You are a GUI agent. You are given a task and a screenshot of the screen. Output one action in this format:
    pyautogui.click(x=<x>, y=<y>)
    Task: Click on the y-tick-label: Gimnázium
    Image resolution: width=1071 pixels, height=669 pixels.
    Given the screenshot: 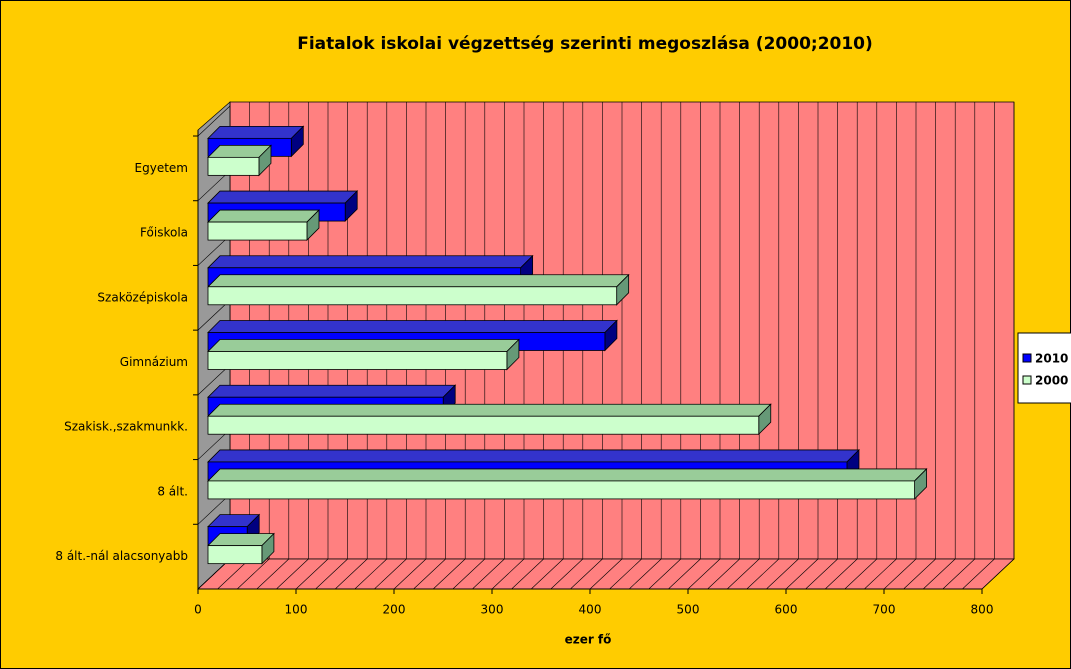 What is the action you would take?
    pyautogui.click(x=154, y=362)
    